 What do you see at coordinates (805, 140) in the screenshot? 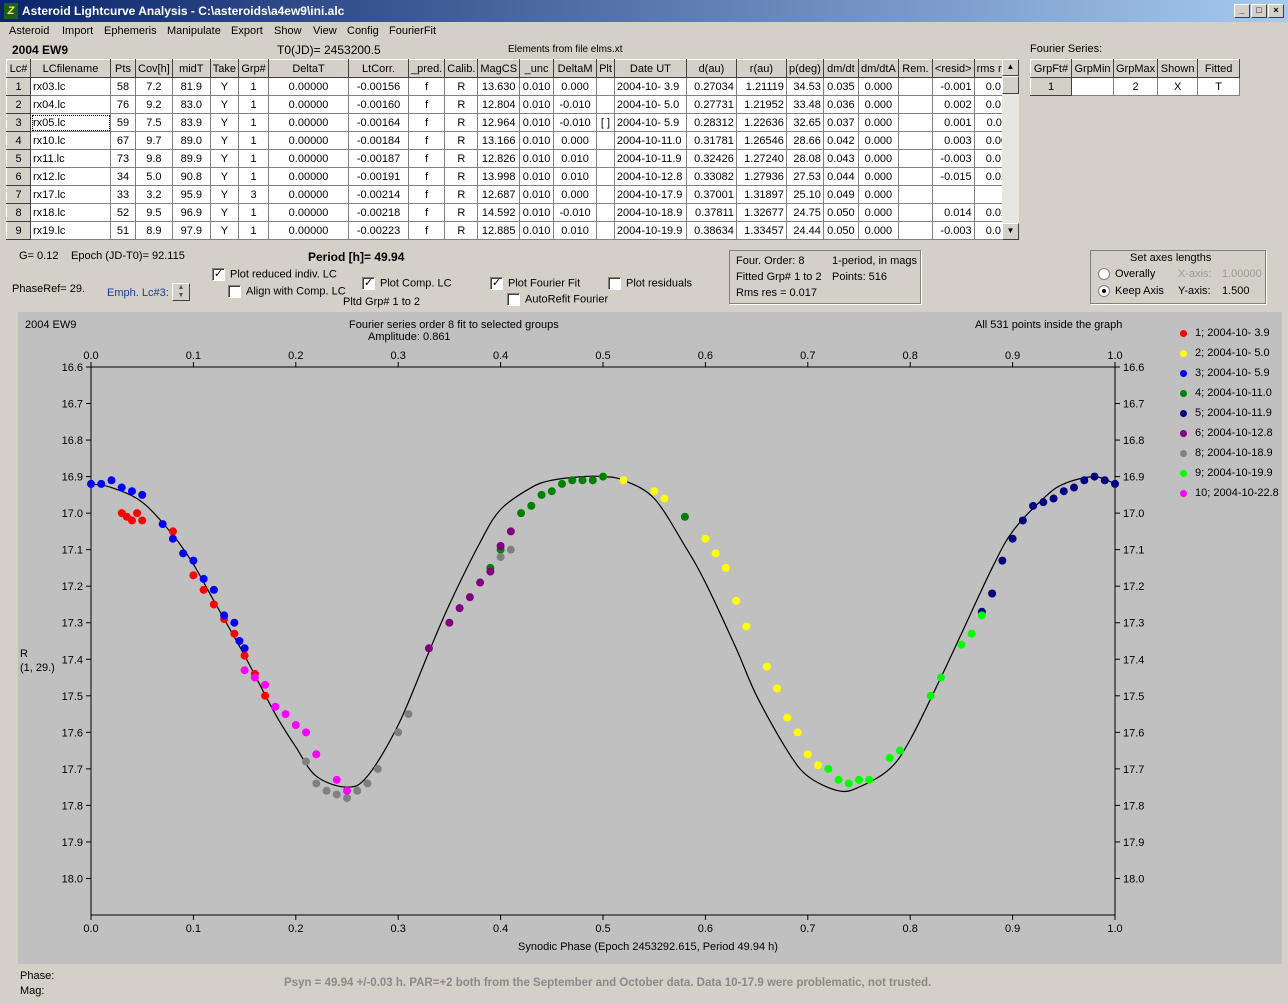
I see `table-cell: 28.66` at bounding box center [805, 140].